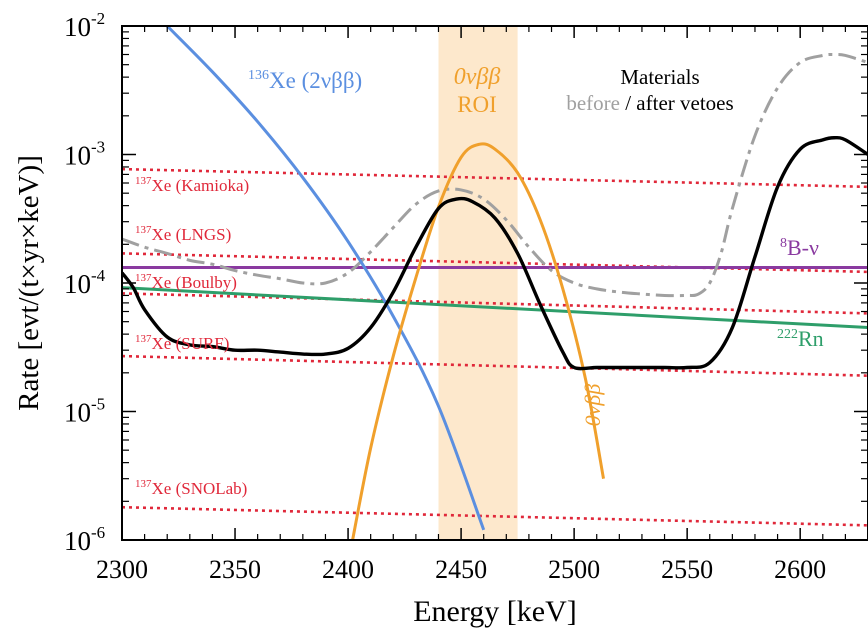  I want to click on x-tick-label: 2350, so click(235, 569).